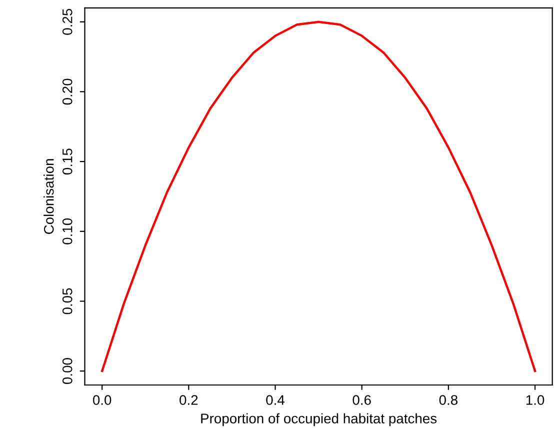 The image size is (554, 438). What do you see at coordinates (448, 400) in the screenshot?
I see `x-tick-label: 0.8` at bounding box center [448, 400].